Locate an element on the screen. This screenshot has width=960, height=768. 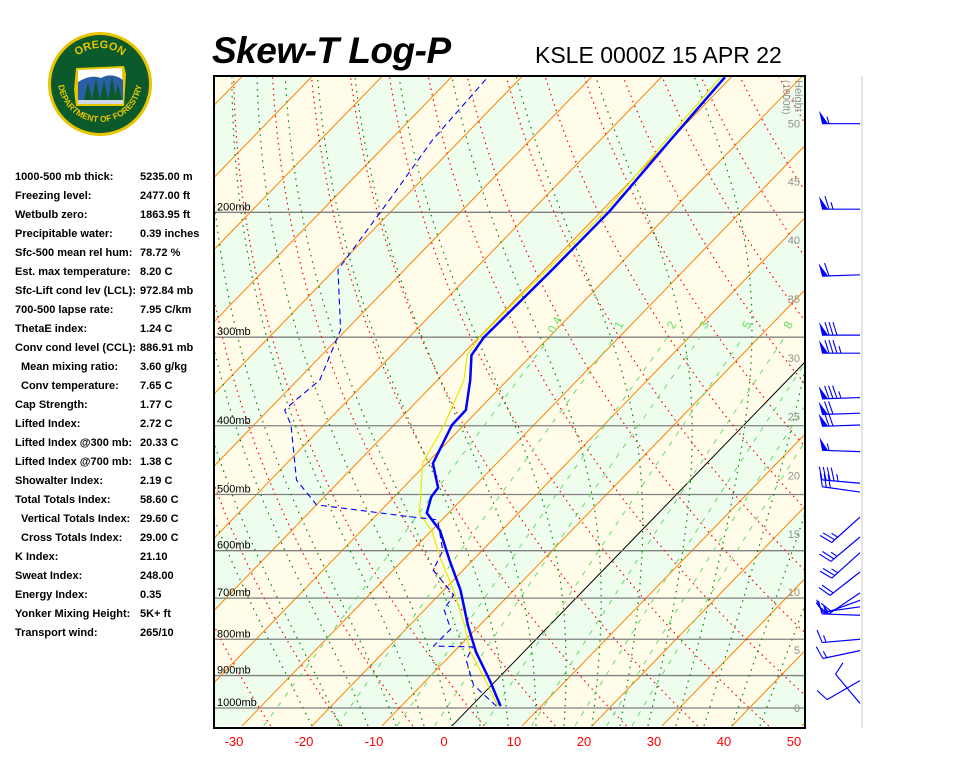
stat-value: 20.33 C is located at coordinates (159, 443).